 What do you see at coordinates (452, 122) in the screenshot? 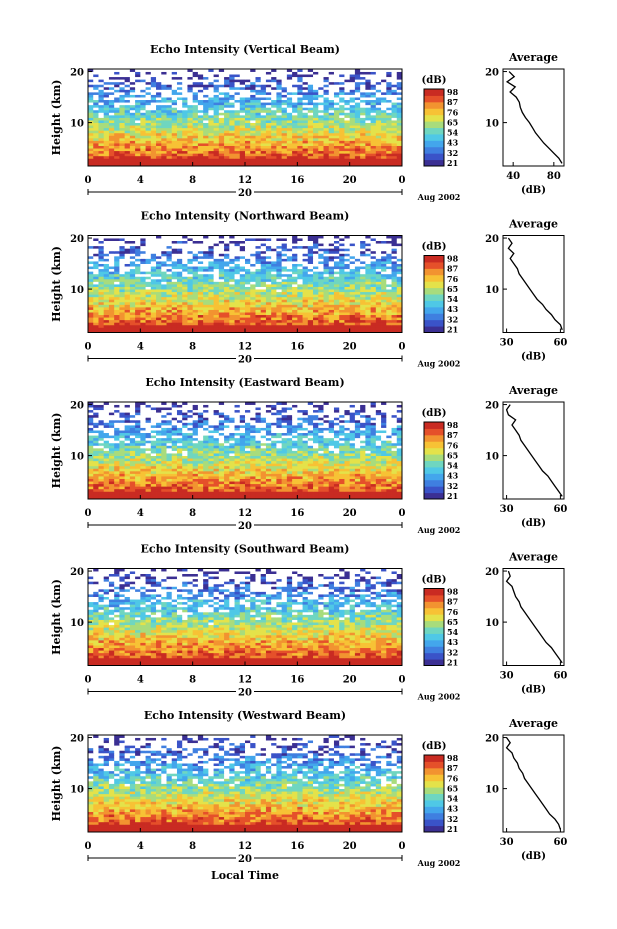
I see `colorbar-tick-label: 65` at bounding box center [452, 122].